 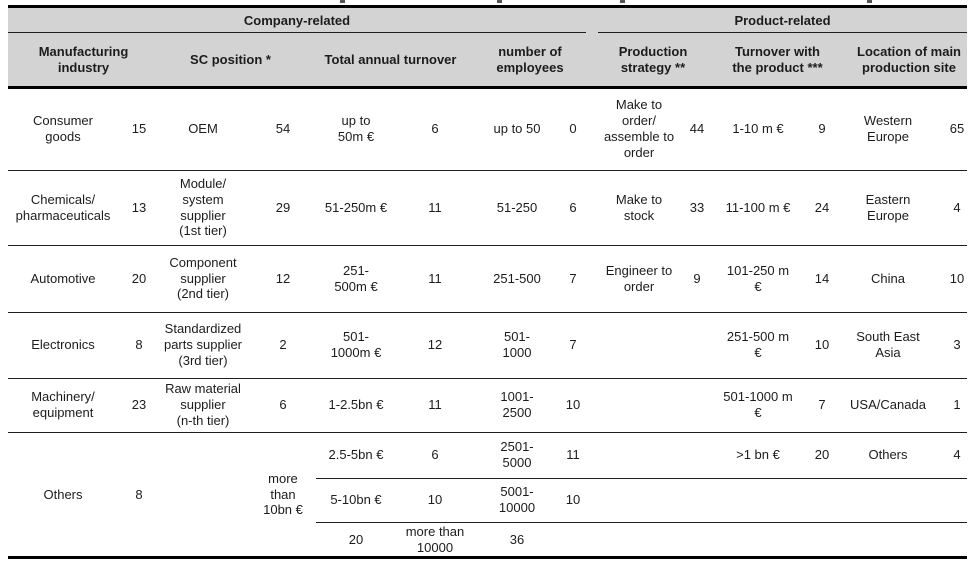 What do you see at coordinates (517, 207) in the screenshot?
I see `employees-label: 51-250` at bounding box center [517, 207].